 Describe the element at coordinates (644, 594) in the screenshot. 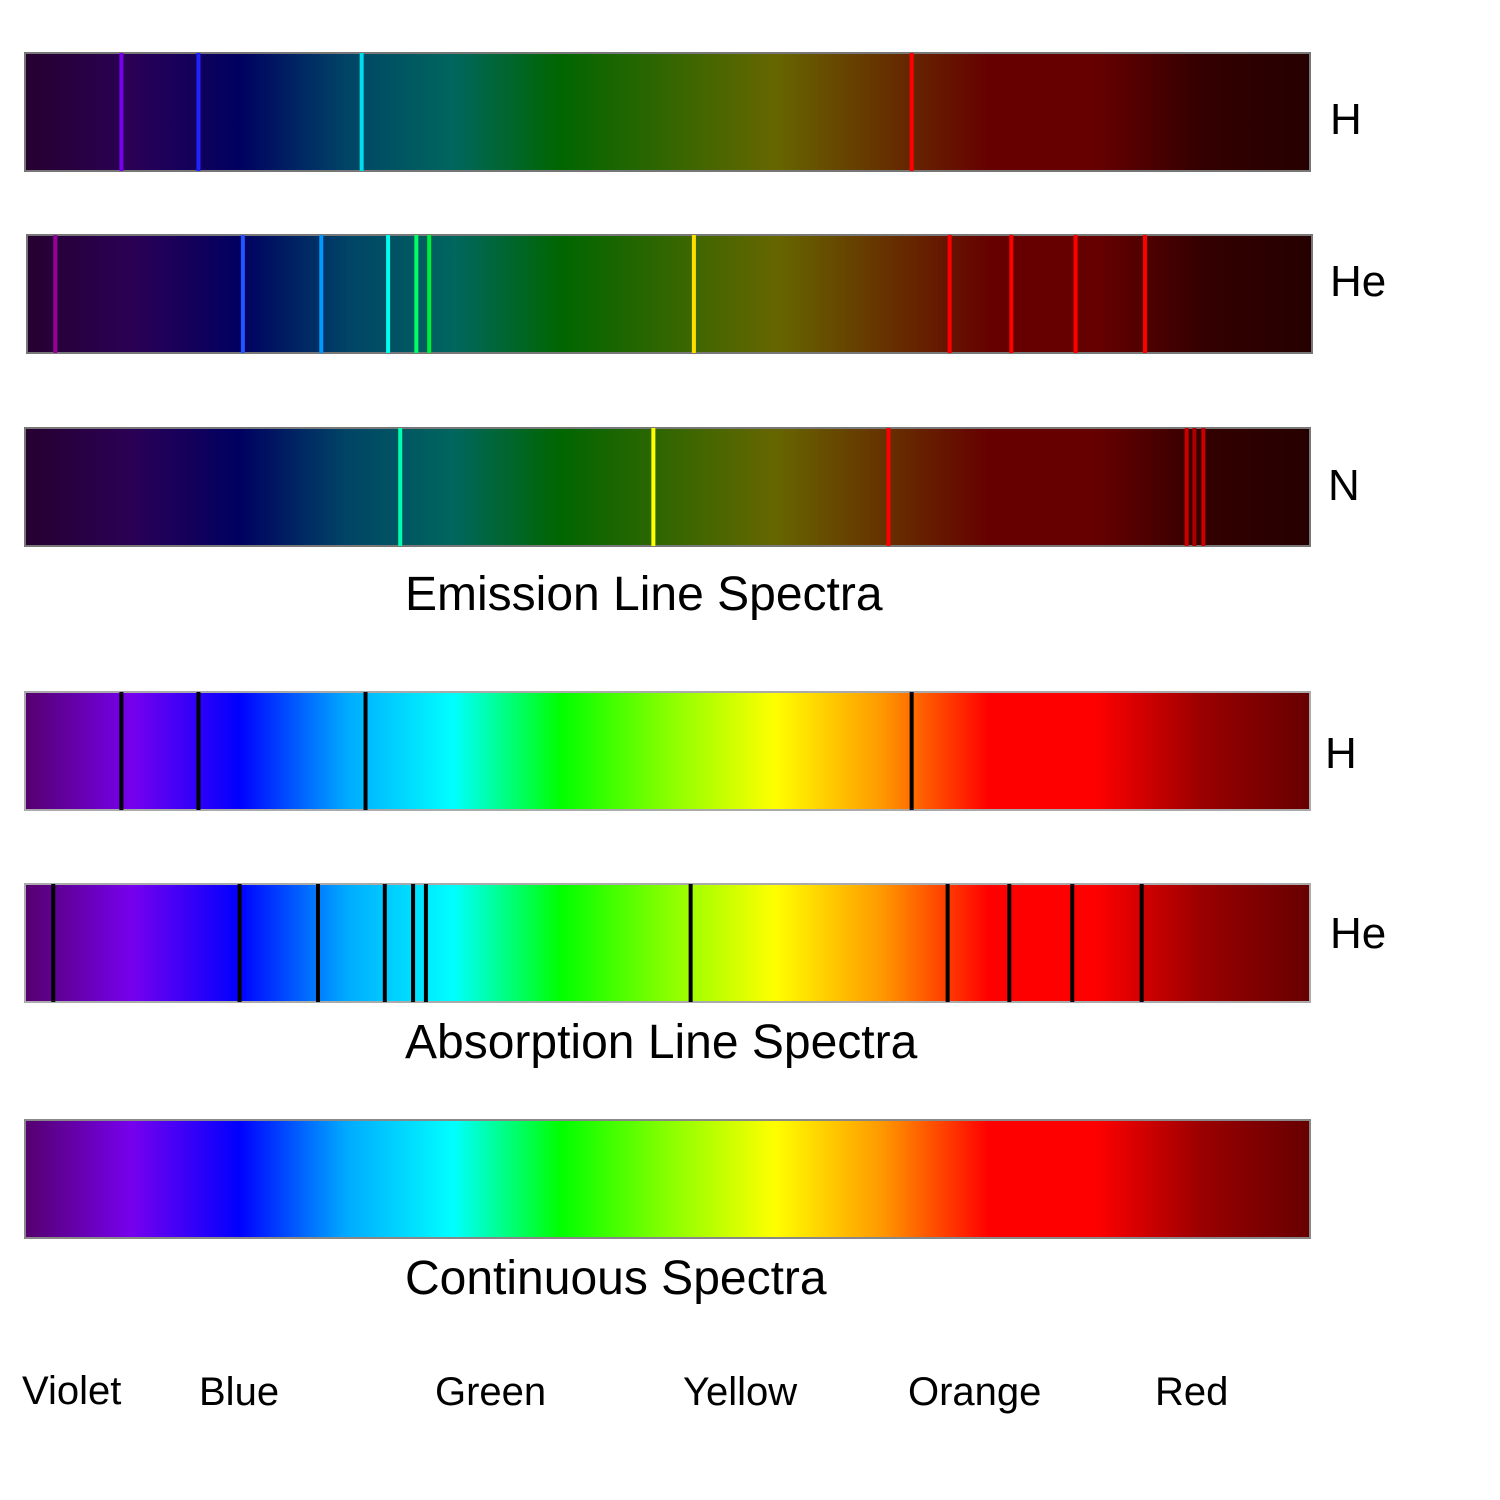

I see `emission-title: Emission Line Spectra` at that location.